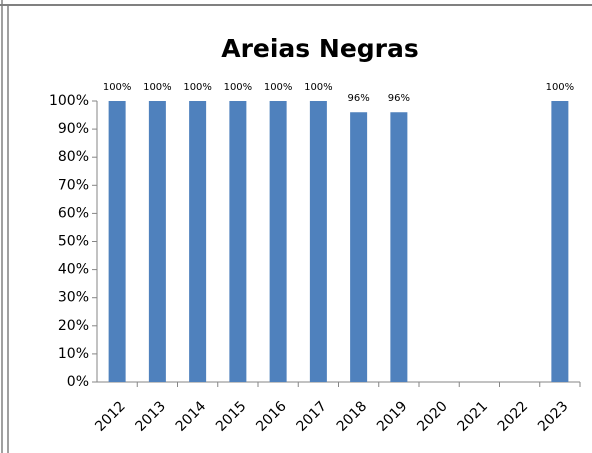  What do you see at coordinates (73, 298) in the screenshot?
I see `y-tick-label: 30%` at bounding box center [73, 298].